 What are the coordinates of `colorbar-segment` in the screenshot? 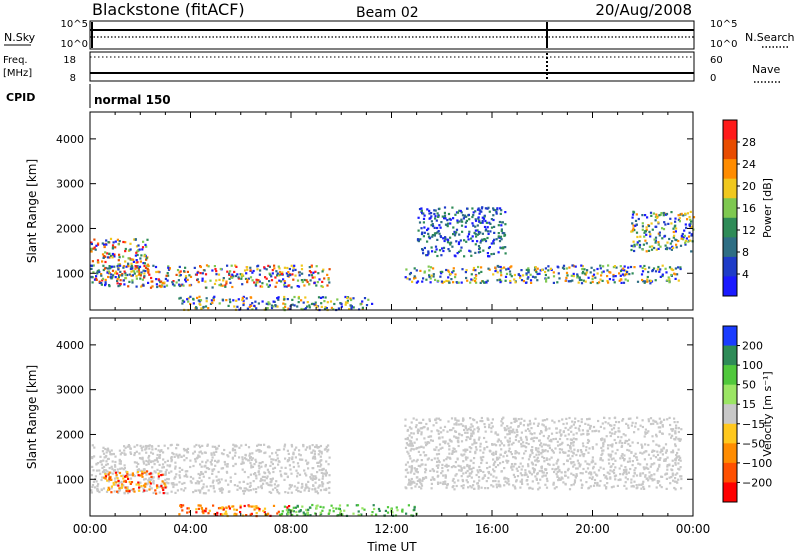 It's located at (730, 336).